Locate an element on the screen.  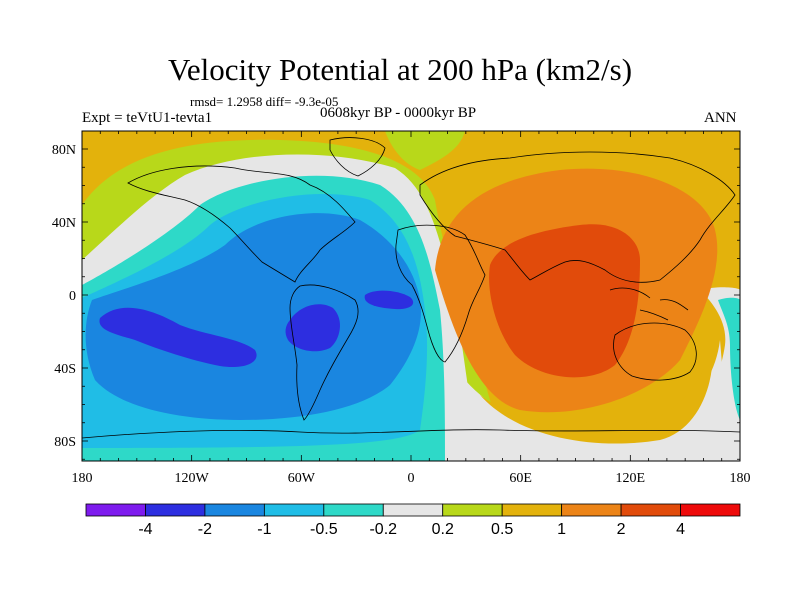
contour-east-edge is located at coordinates (715, 374).